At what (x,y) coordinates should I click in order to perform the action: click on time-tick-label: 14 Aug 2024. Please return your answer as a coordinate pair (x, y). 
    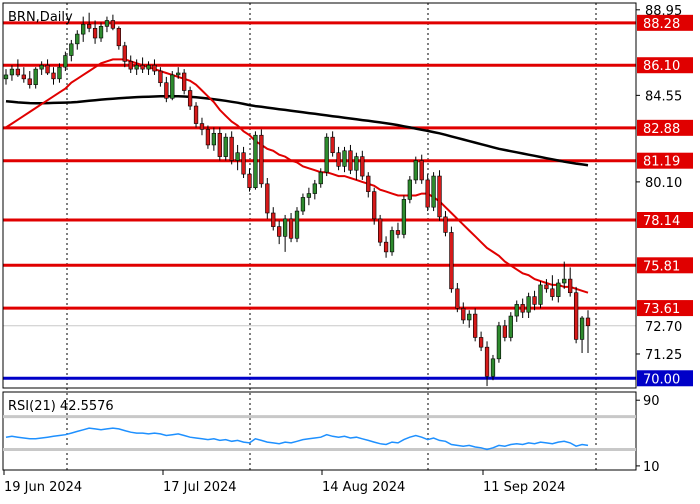
    Looking at the image, I should click on (363, 487).